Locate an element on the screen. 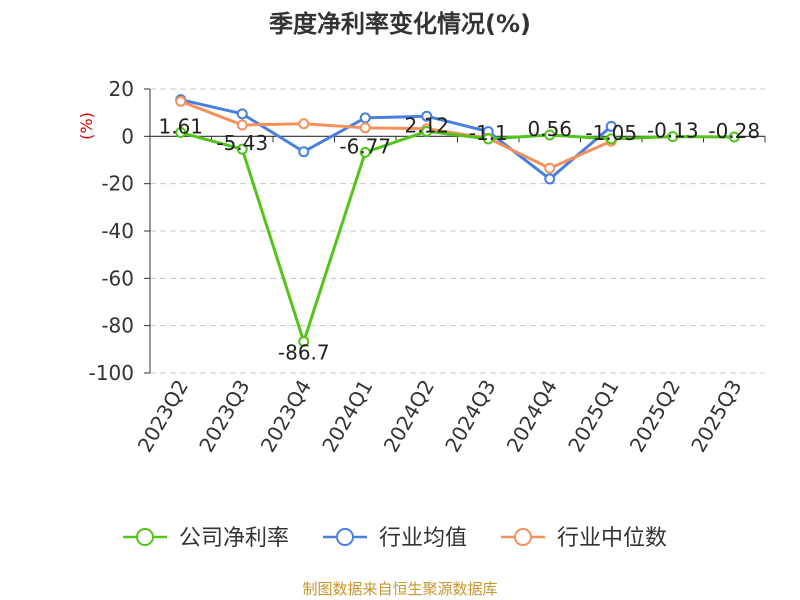  data-label: -86.7 is located at coordinates (304, 353).